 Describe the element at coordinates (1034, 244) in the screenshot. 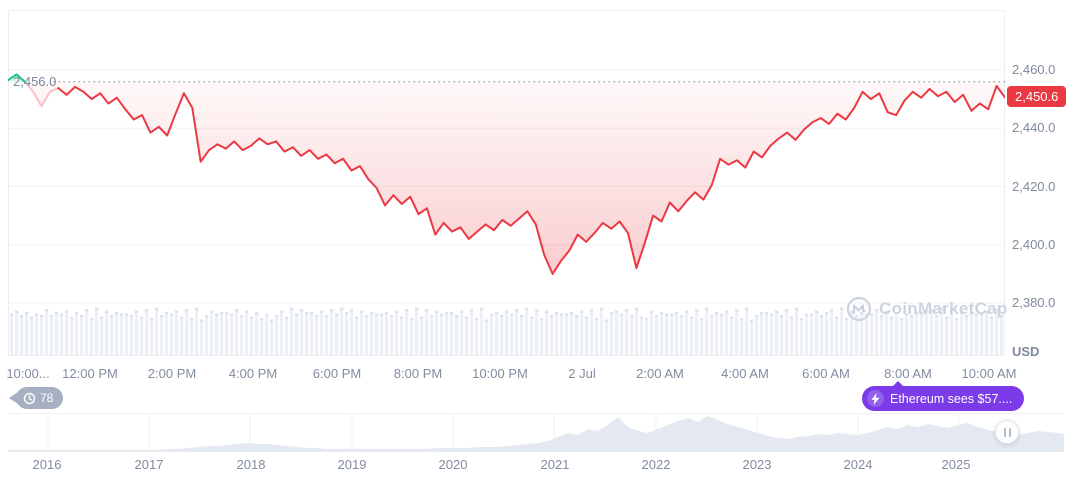

I see `y-tick-label: 2,400.0` at that location.